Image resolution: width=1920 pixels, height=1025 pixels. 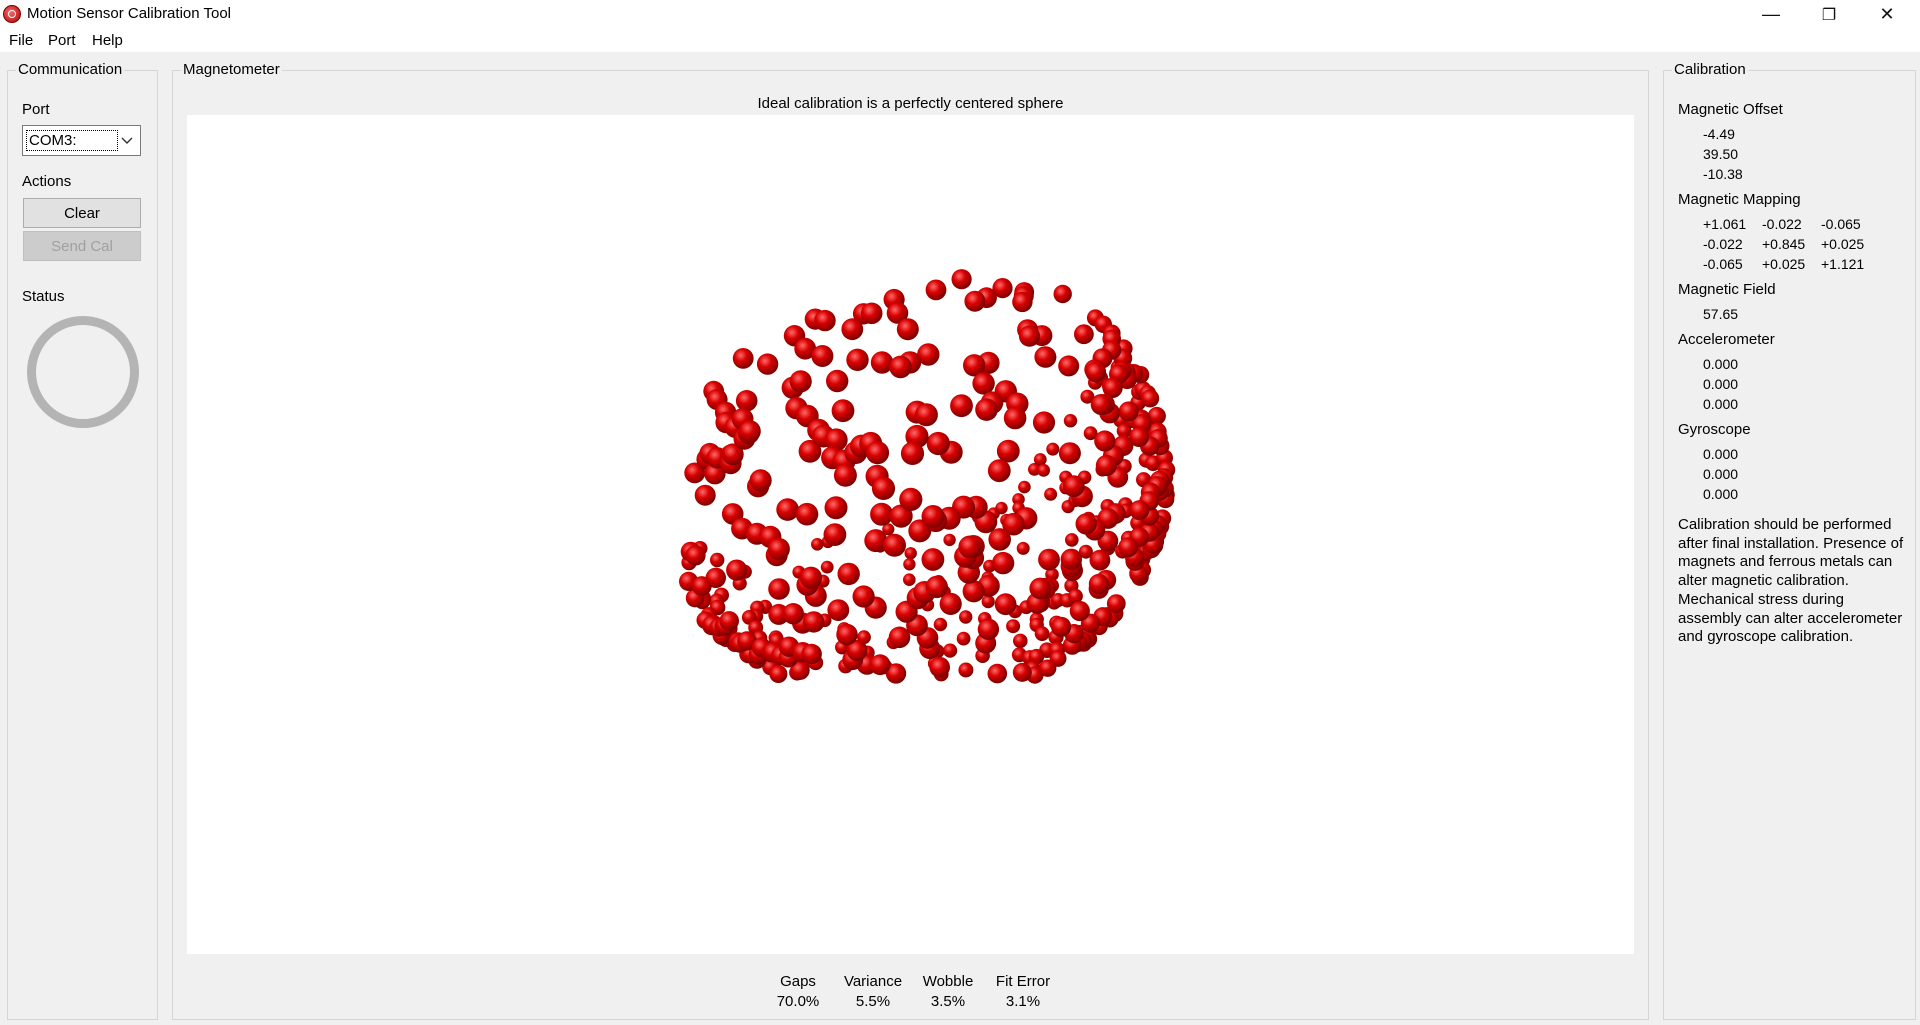 What do you see at coordinates (948, 981) in the screenshot?
I see `wobble-label: Wobble` at bounding box center [948, 981].